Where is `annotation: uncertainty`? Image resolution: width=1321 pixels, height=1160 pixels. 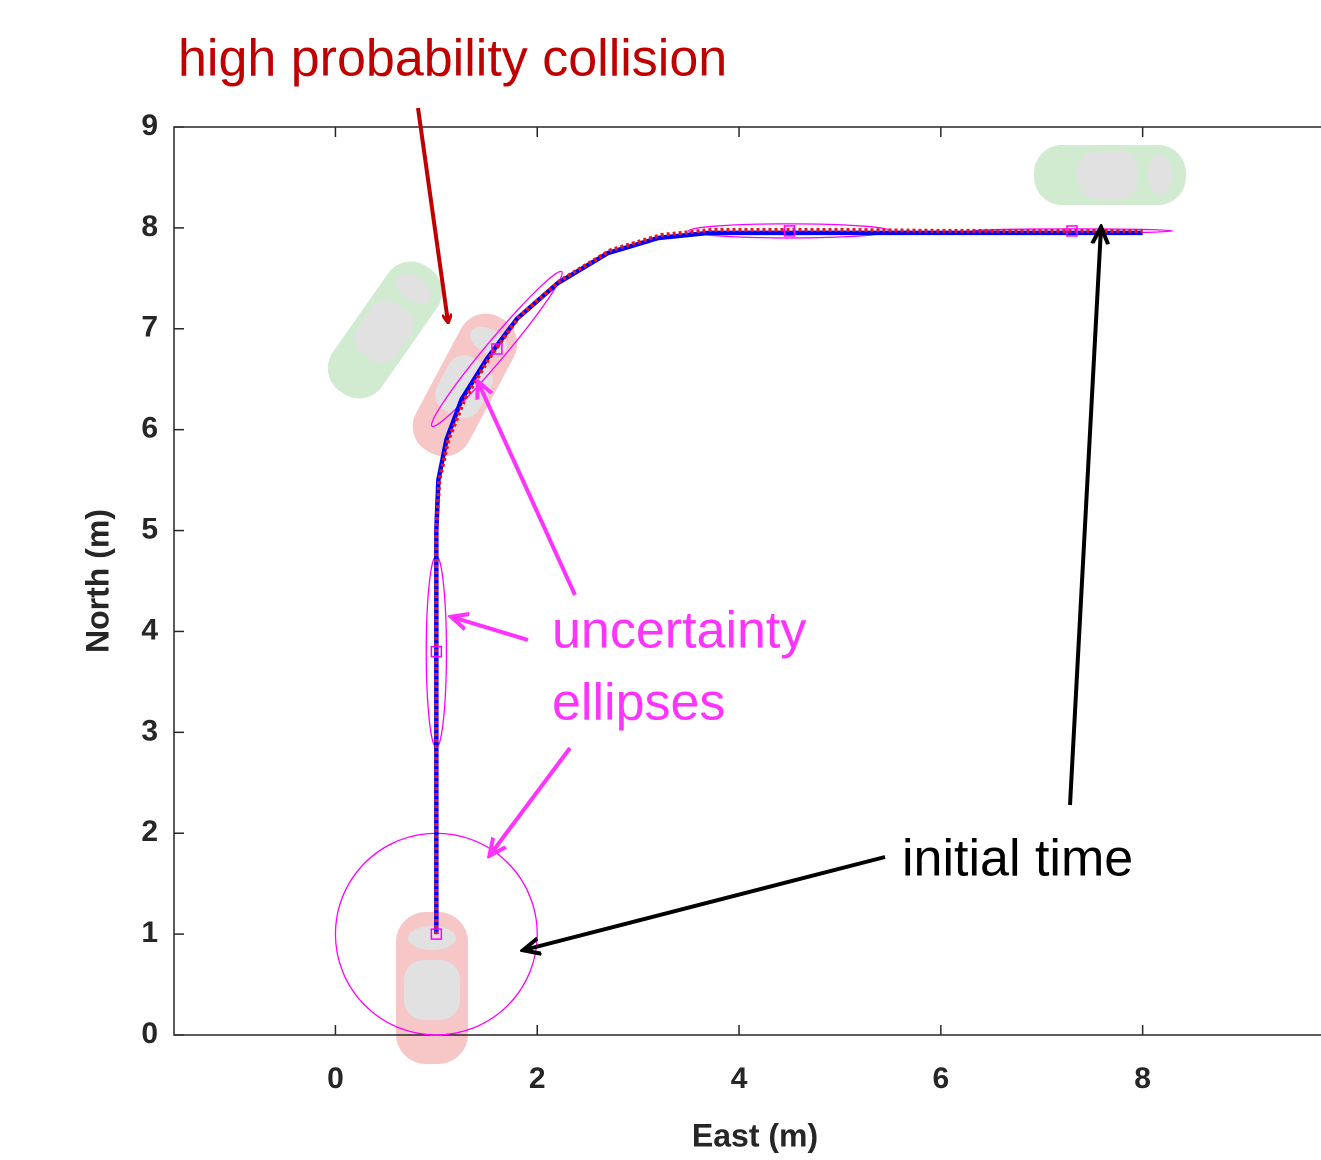 annotation: uncertainty is located at coordinates (679, 631).